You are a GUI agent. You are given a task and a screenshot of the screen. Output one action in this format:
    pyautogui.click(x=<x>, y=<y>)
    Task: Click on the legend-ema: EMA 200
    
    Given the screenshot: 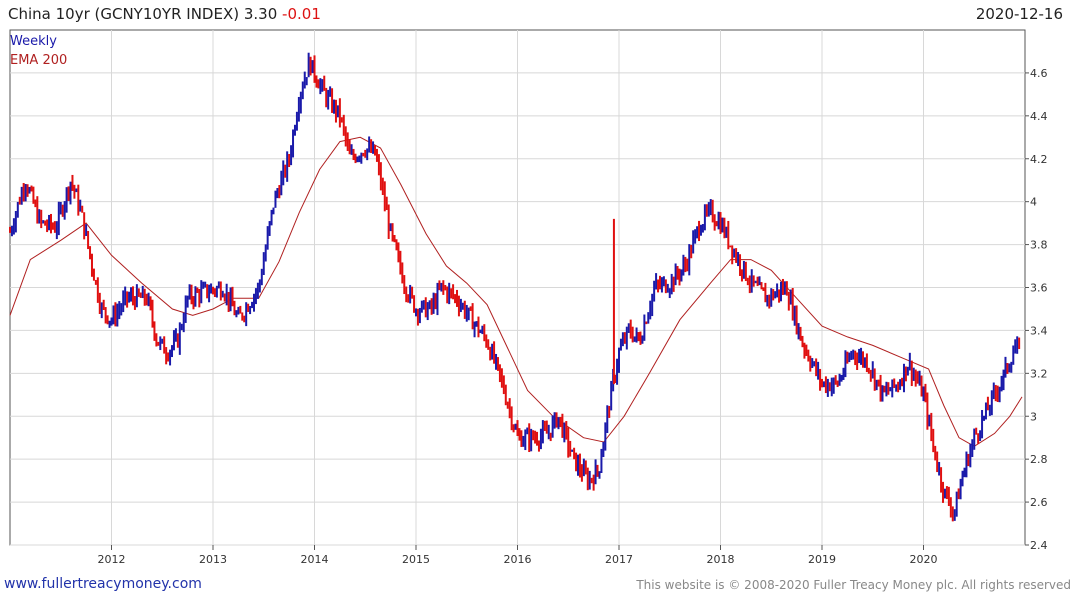 What is the action you would take?
    pyautogui.click(x=38, y=60)
    